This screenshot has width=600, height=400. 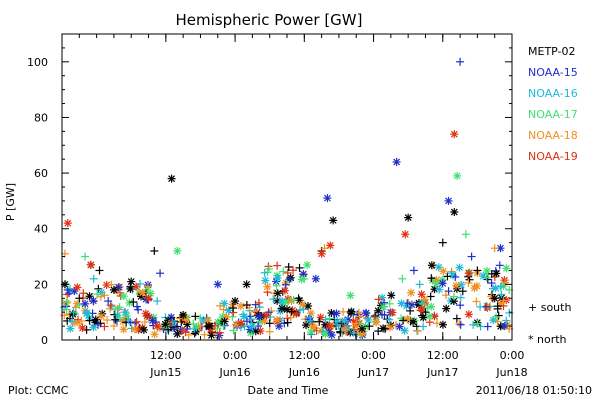 What do you see at coordinates (553, 156) in the screenshot?
I see `legend-entry: NOAA-19` at bounding box center [553, 156].